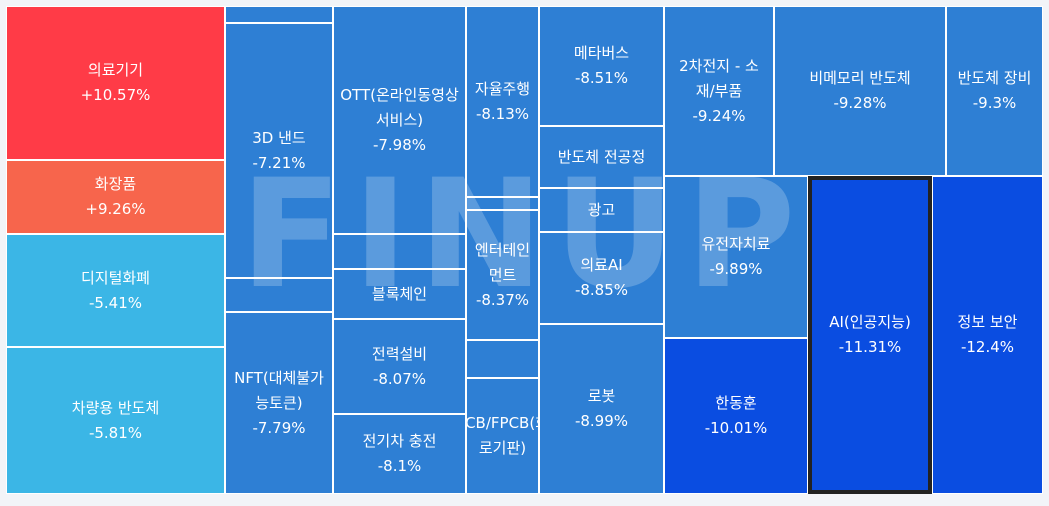 This screenshot has height=506, width=1049. Describe the element at coordinates (736, 416) in the screenshot. I see `tile-han-donghoon: 한동훈 -10.01%` at that location.